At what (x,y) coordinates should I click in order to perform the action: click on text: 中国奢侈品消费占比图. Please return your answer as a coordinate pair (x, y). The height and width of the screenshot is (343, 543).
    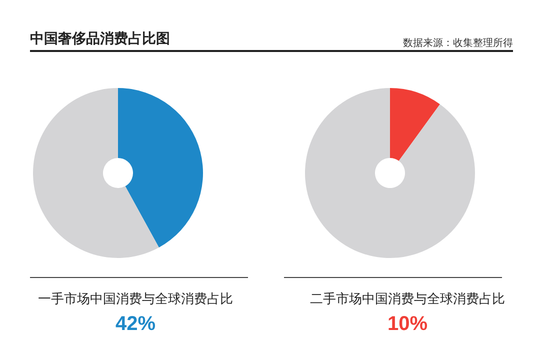
    Looking at the image, I should click on (100, 39).